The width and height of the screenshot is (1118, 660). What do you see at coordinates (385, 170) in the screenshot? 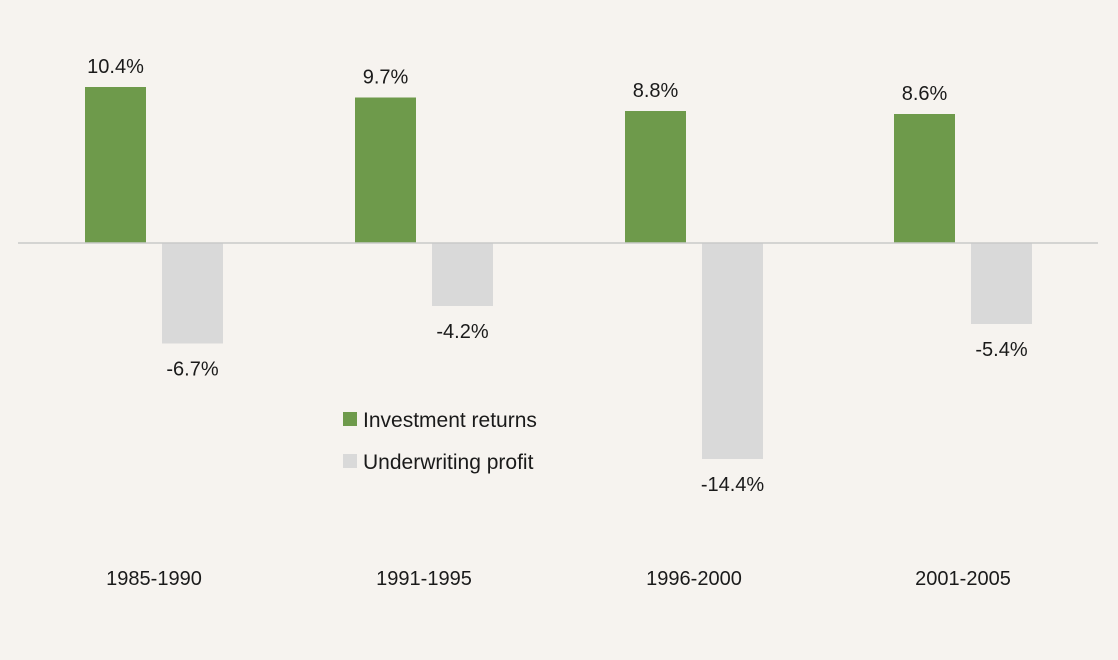
I see `bar-investment-returns-1991-1995` at bounding box center [385, 170].